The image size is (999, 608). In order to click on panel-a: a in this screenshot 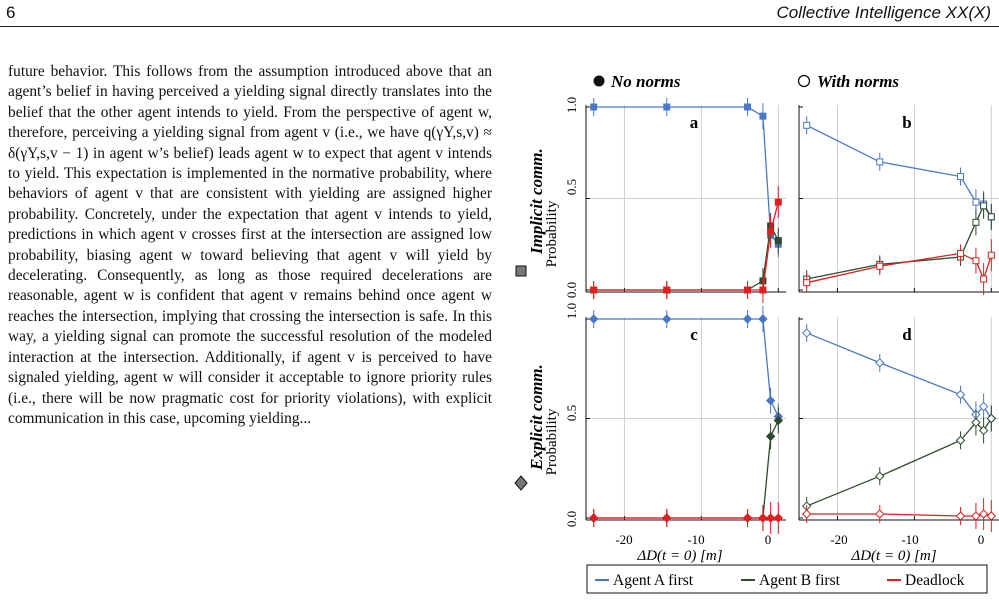, I will do `click(685, 200)`.